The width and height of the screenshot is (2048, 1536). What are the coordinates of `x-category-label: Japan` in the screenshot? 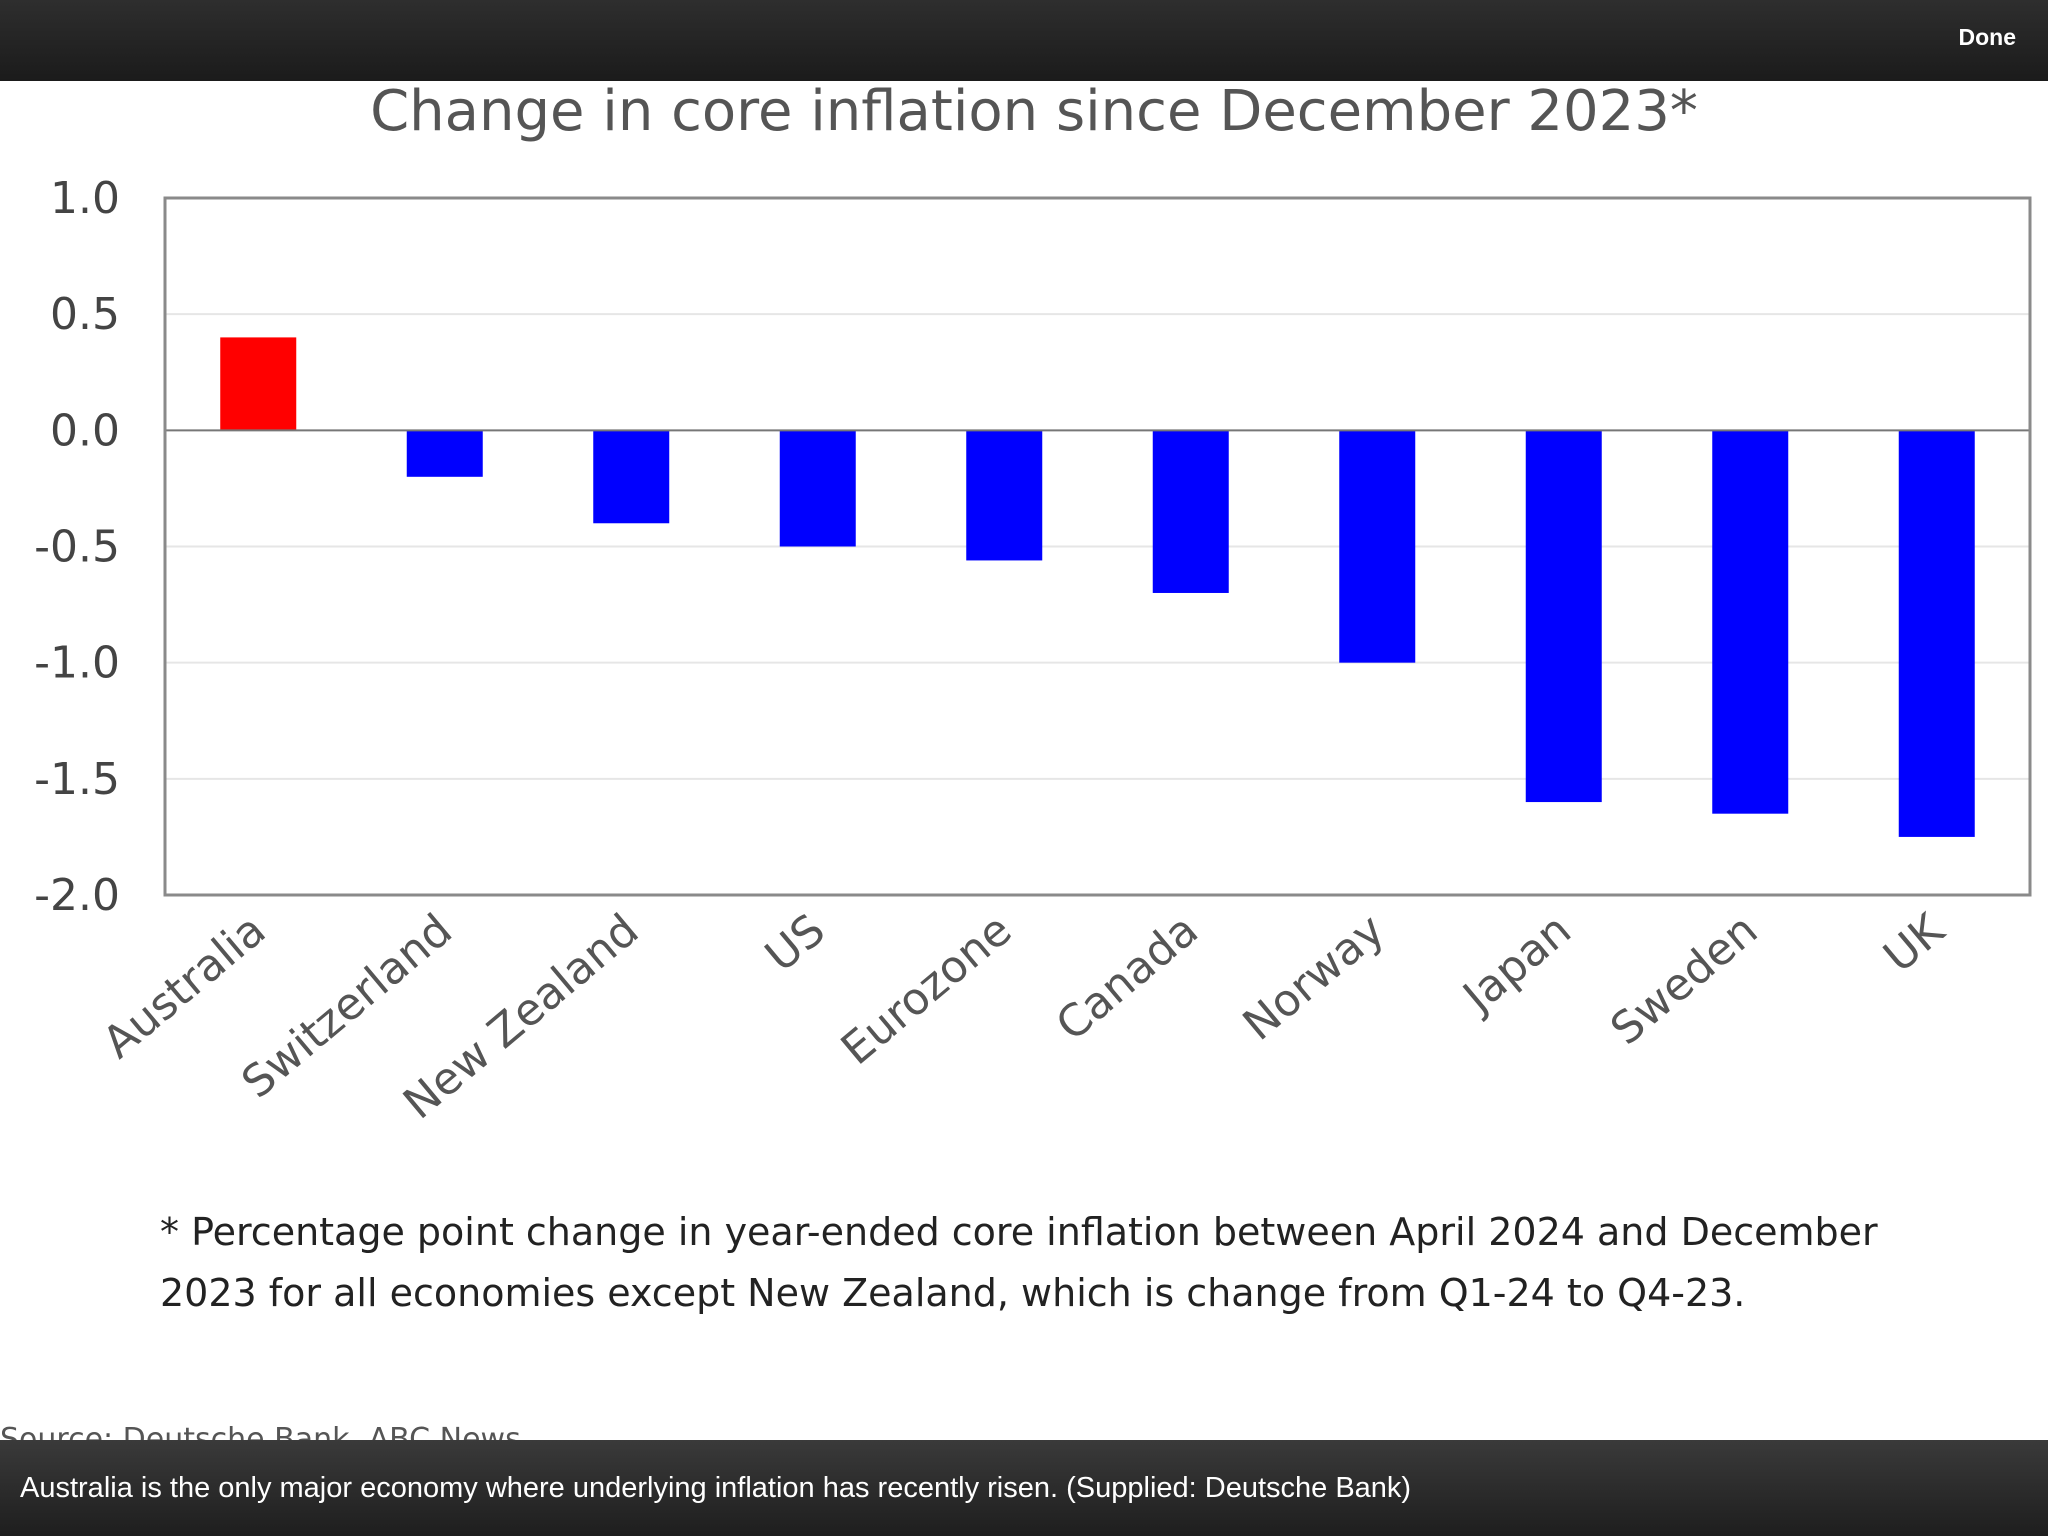 It's located at (1516, 964).